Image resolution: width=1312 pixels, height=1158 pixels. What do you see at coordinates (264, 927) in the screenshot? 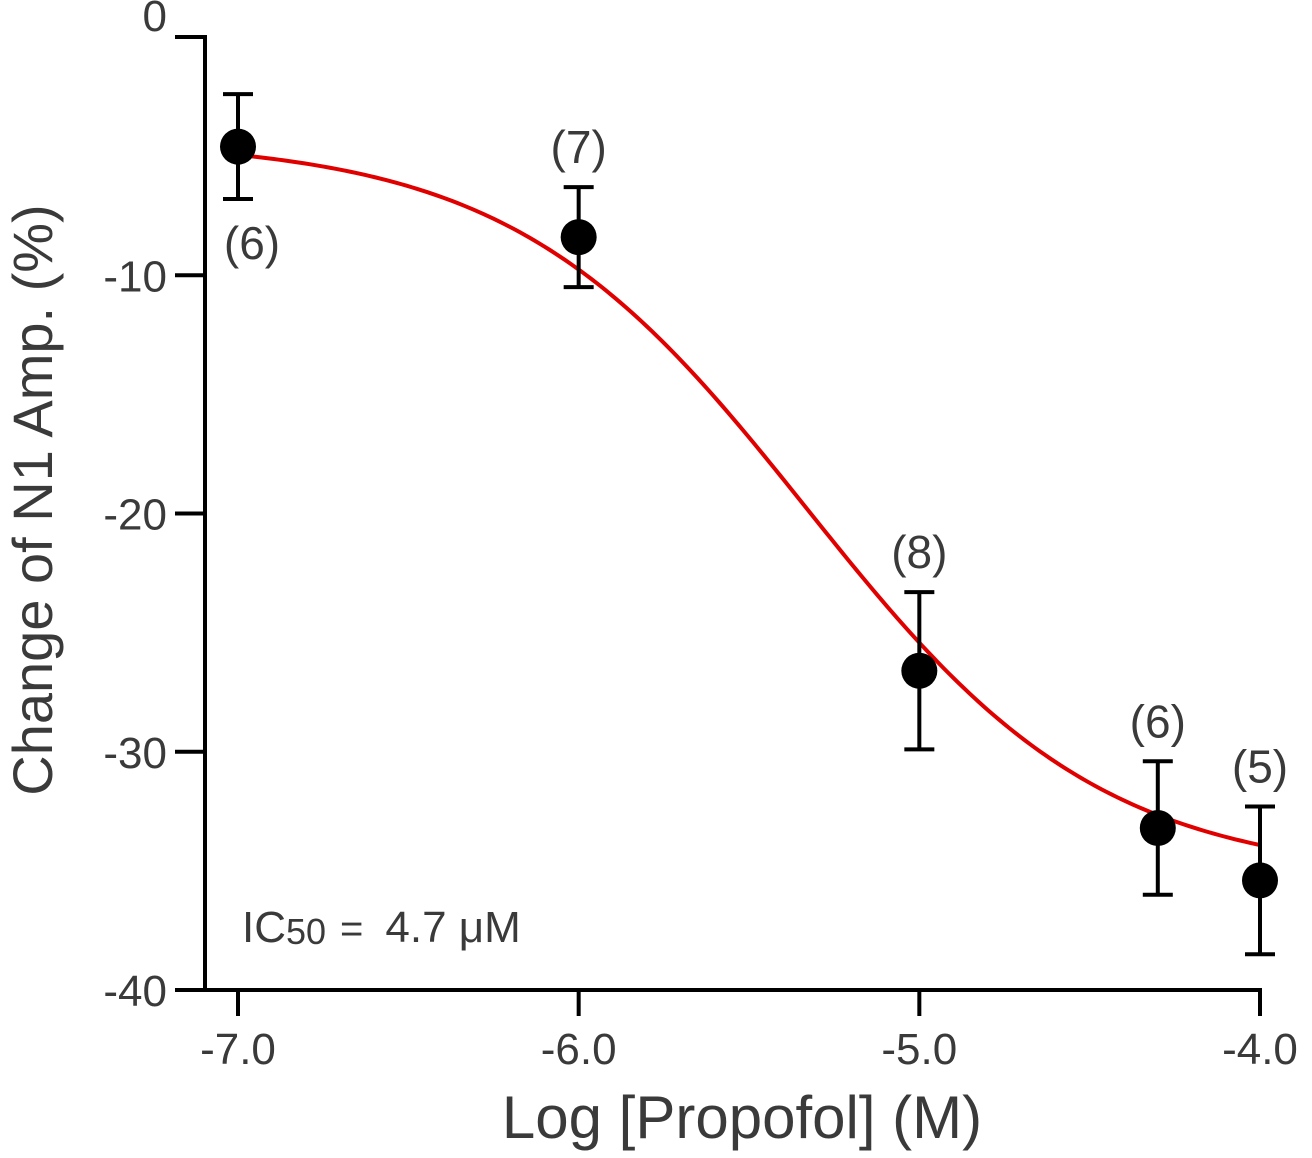
I see `ic50-prefix: IC` at bounding box center [264, 927].